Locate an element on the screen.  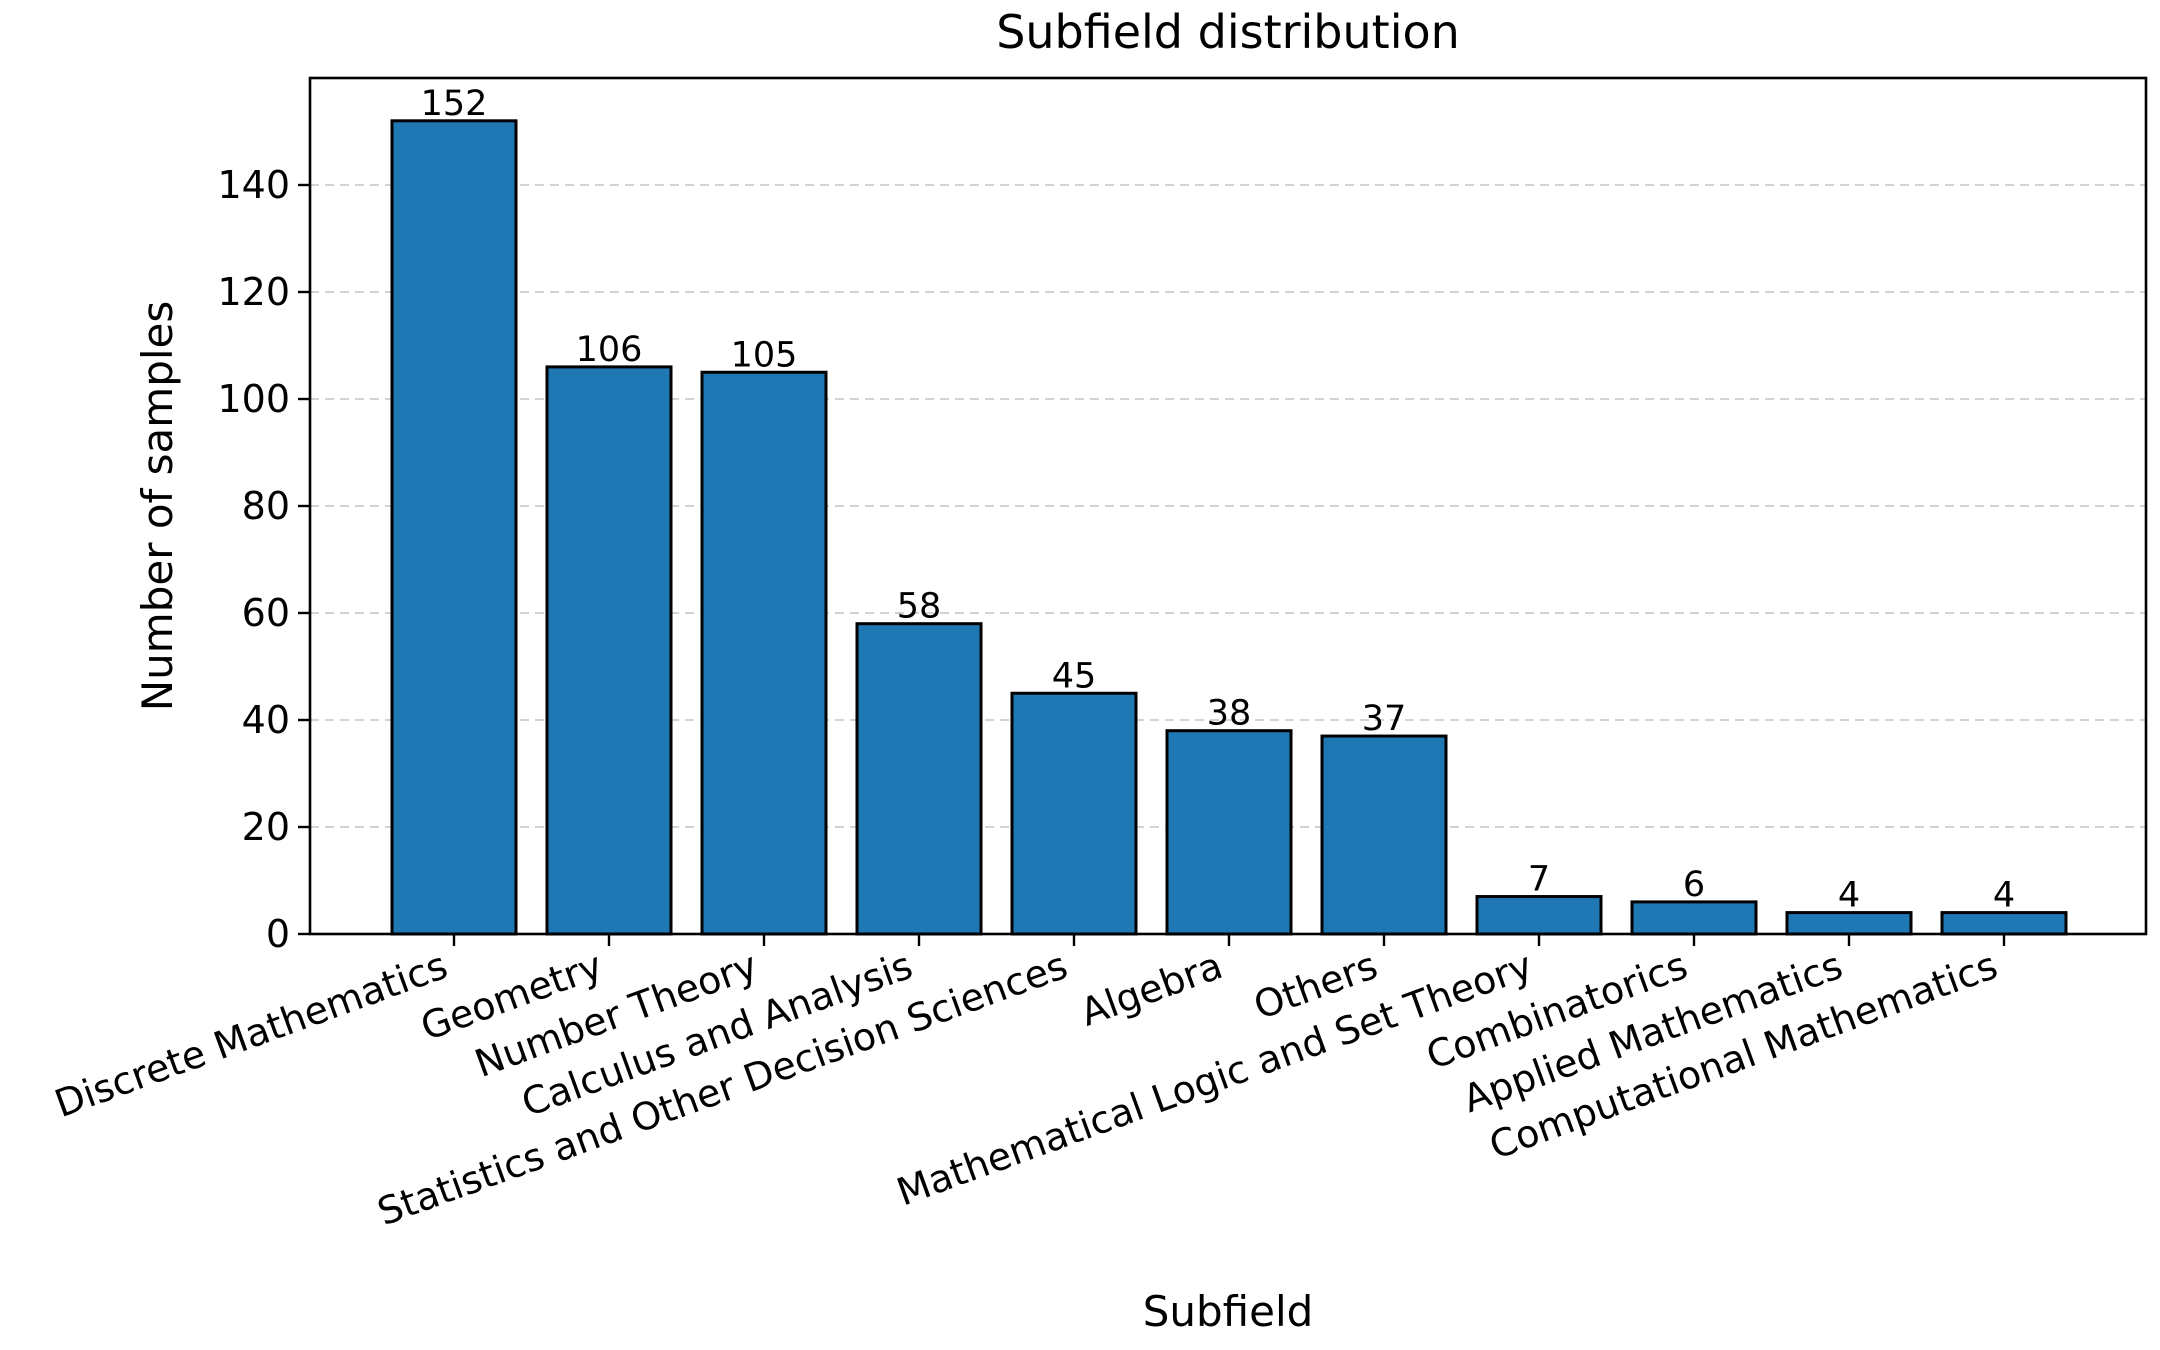
data-label-7: 37 is located at coordinates (1384, 719).